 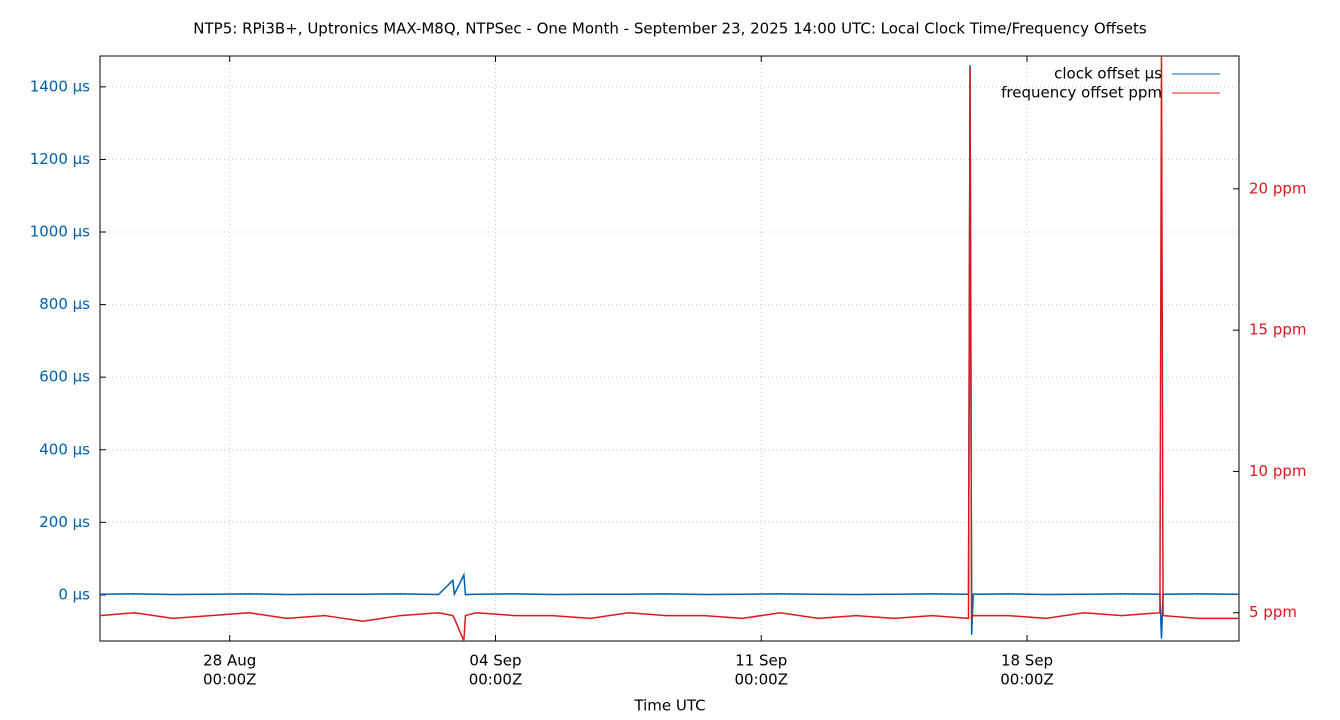 I want to click on y2-tick-label: 15 ppm, so click(x=1278, y=330).